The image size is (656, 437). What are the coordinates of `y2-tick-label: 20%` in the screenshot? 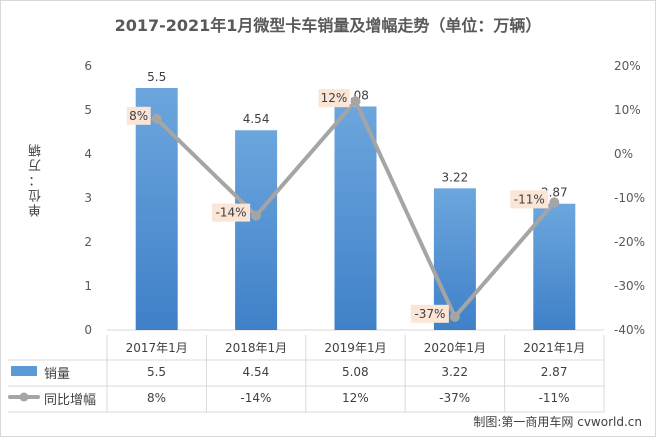 It's located at (627, 66).